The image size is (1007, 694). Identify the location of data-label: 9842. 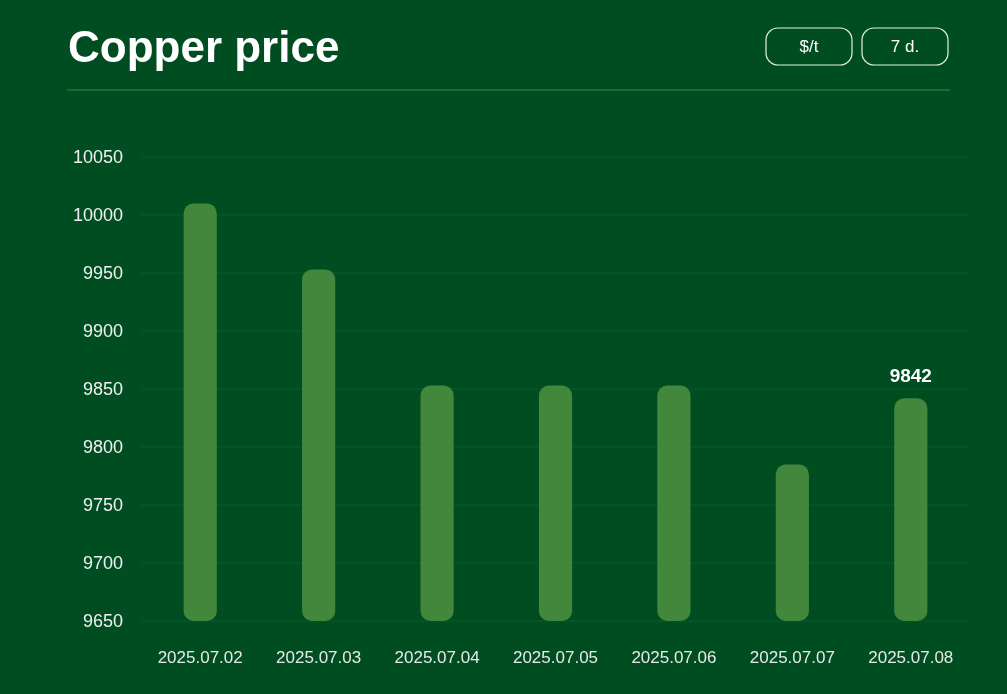
(910, 376).